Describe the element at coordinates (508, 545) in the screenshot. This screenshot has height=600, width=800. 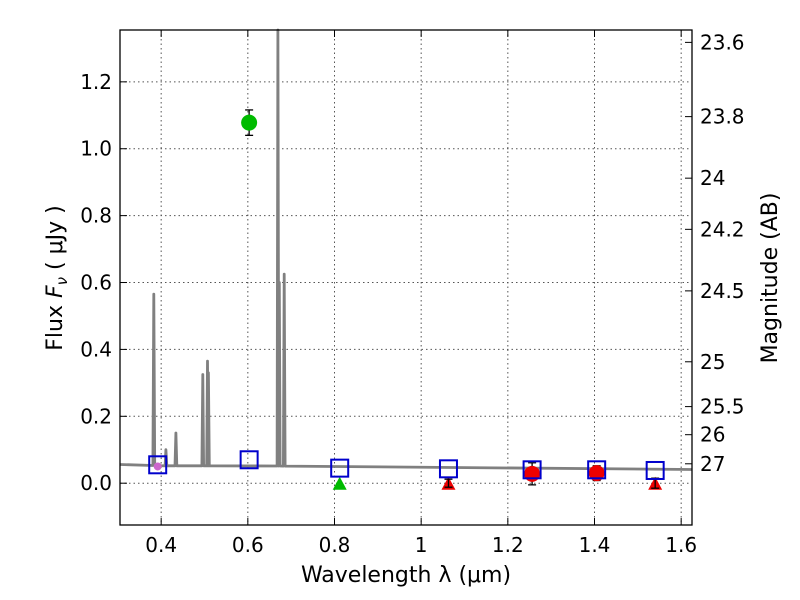
I see `x-tick-label: 1.2` at that location.